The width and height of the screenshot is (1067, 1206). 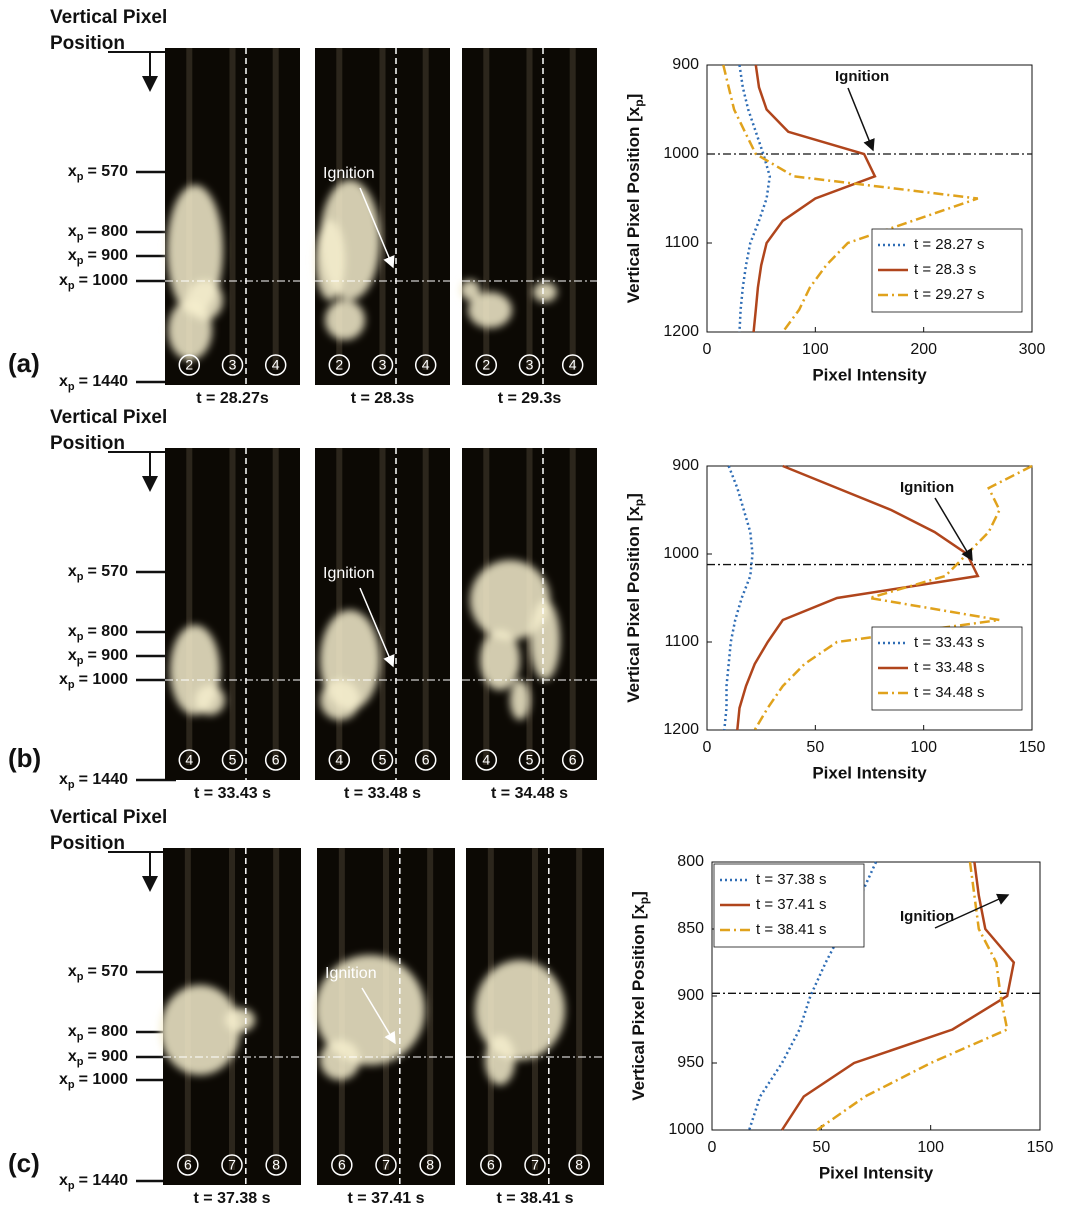 I want to click on y-tick-label: 800, so click(x=690, y=861).